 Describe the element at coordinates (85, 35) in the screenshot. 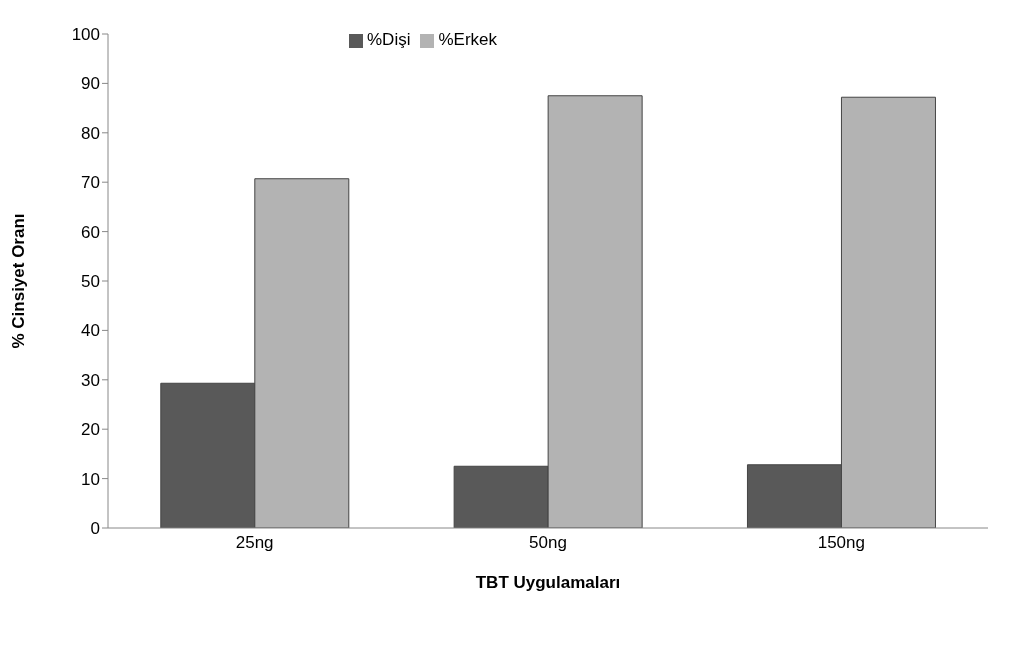

I see `y-tick-label: 100` at that location.